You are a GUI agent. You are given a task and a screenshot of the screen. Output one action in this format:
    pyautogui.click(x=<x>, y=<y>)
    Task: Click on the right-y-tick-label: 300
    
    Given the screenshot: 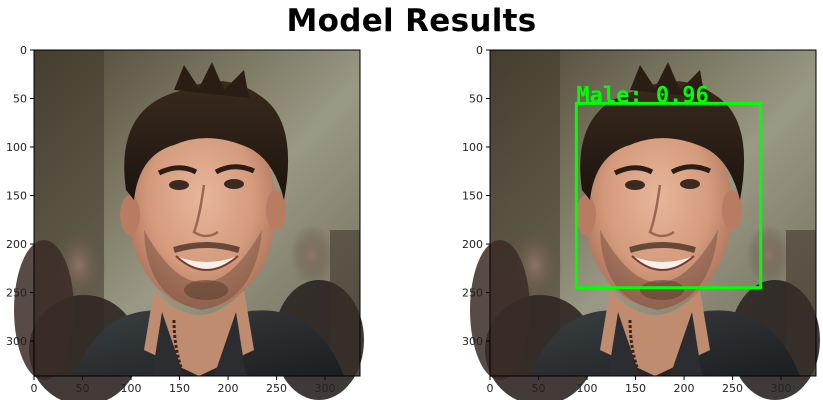 What is the action you would take?
    pyautogui.click(x=472, y=341)
    